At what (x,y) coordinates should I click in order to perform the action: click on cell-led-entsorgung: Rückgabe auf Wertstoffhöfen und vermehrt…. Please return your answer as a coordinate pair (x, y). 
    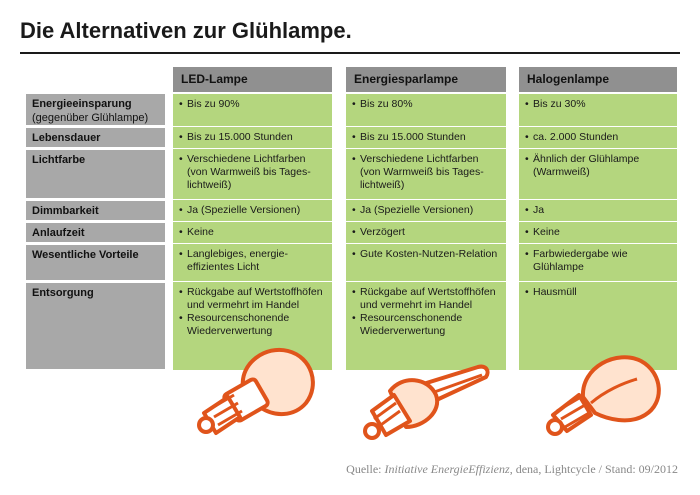
    Looking at the image, I should click on (248, 312).